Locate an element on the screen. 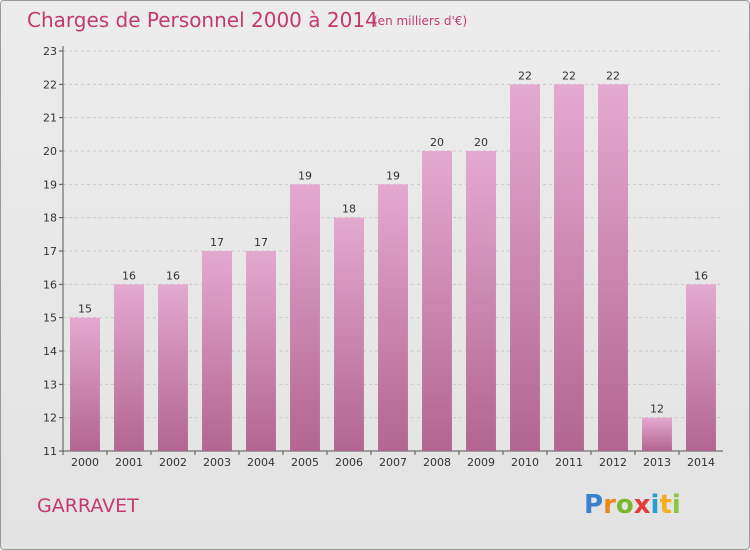  y-tick-label: 15 is located at coordinates (50, 318).